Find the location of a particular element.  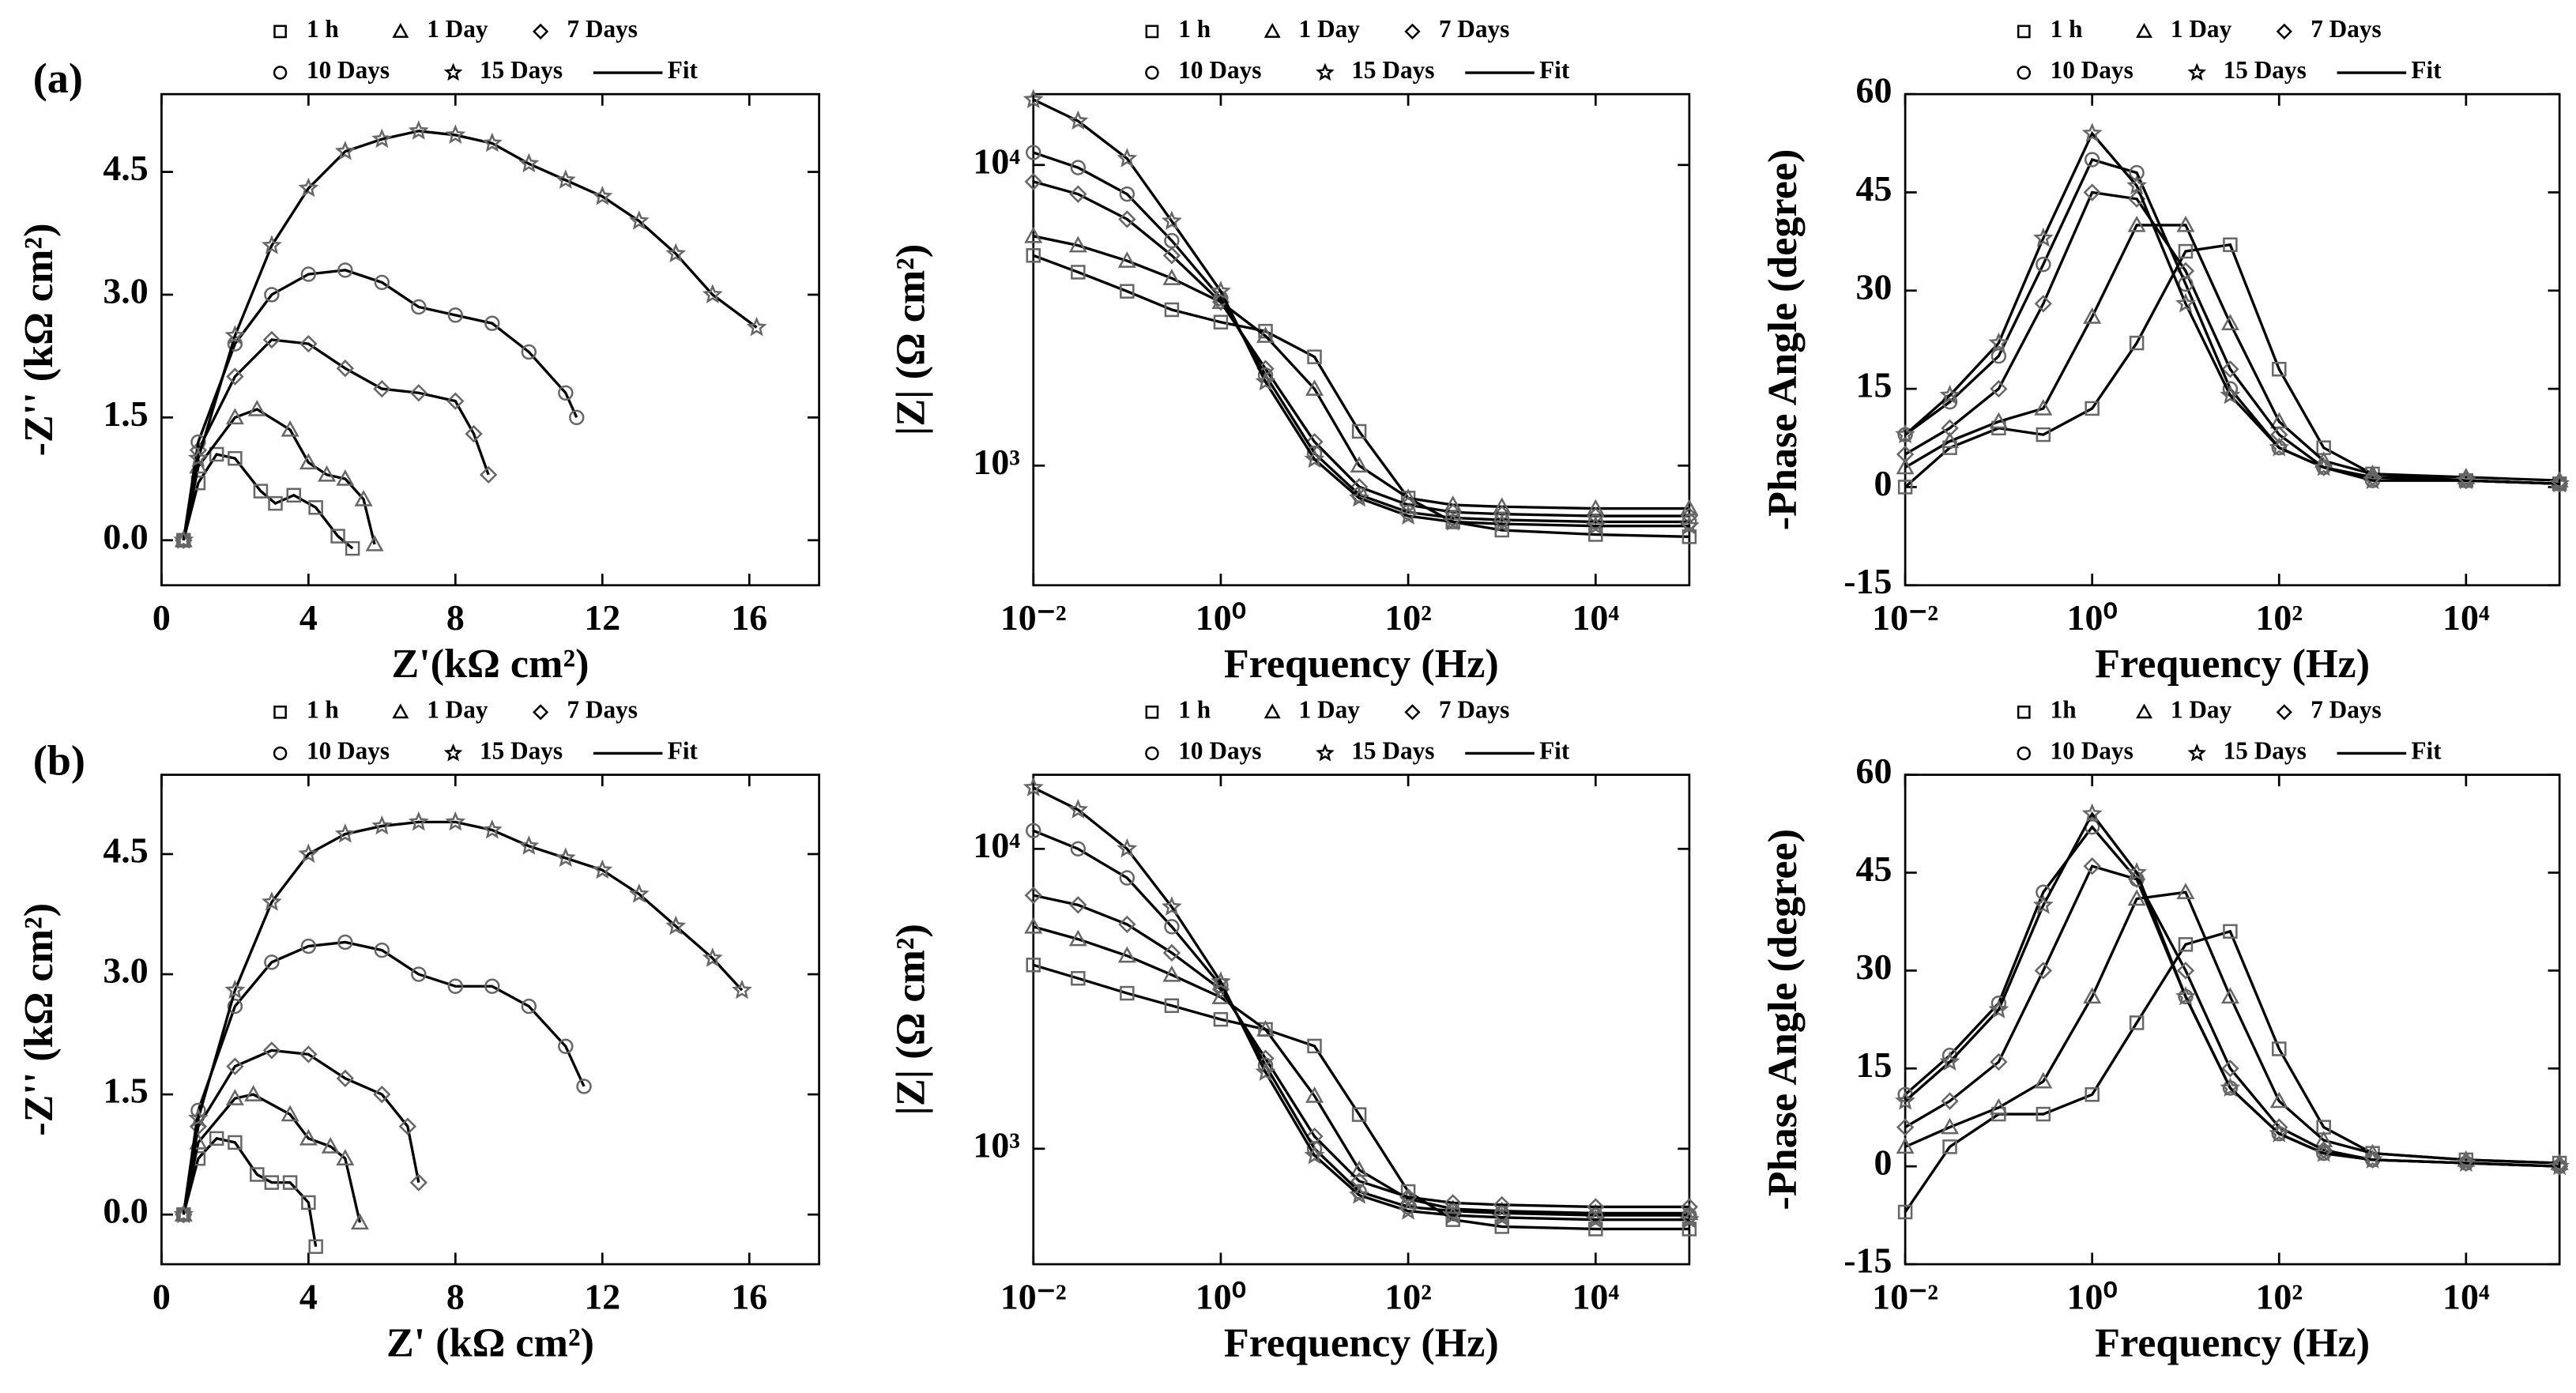

y-tick-label: 0.0 is located at coordinates (125, 1211).